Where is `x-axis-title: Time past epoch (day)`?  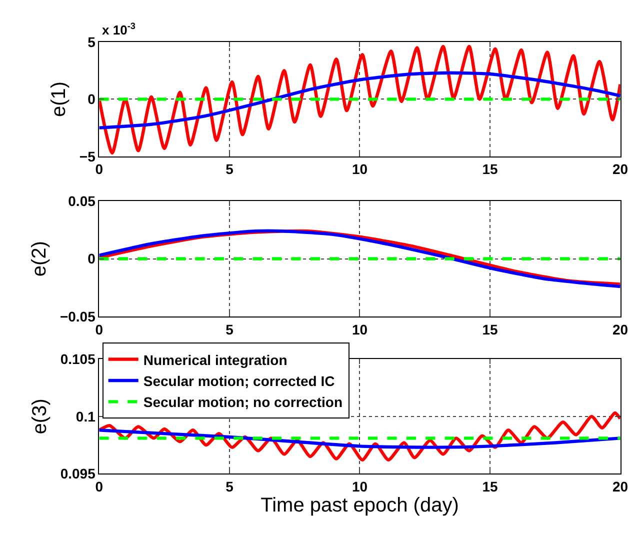 x-axis-title: Time past epoch (day) is located at coordinates (359, 505).